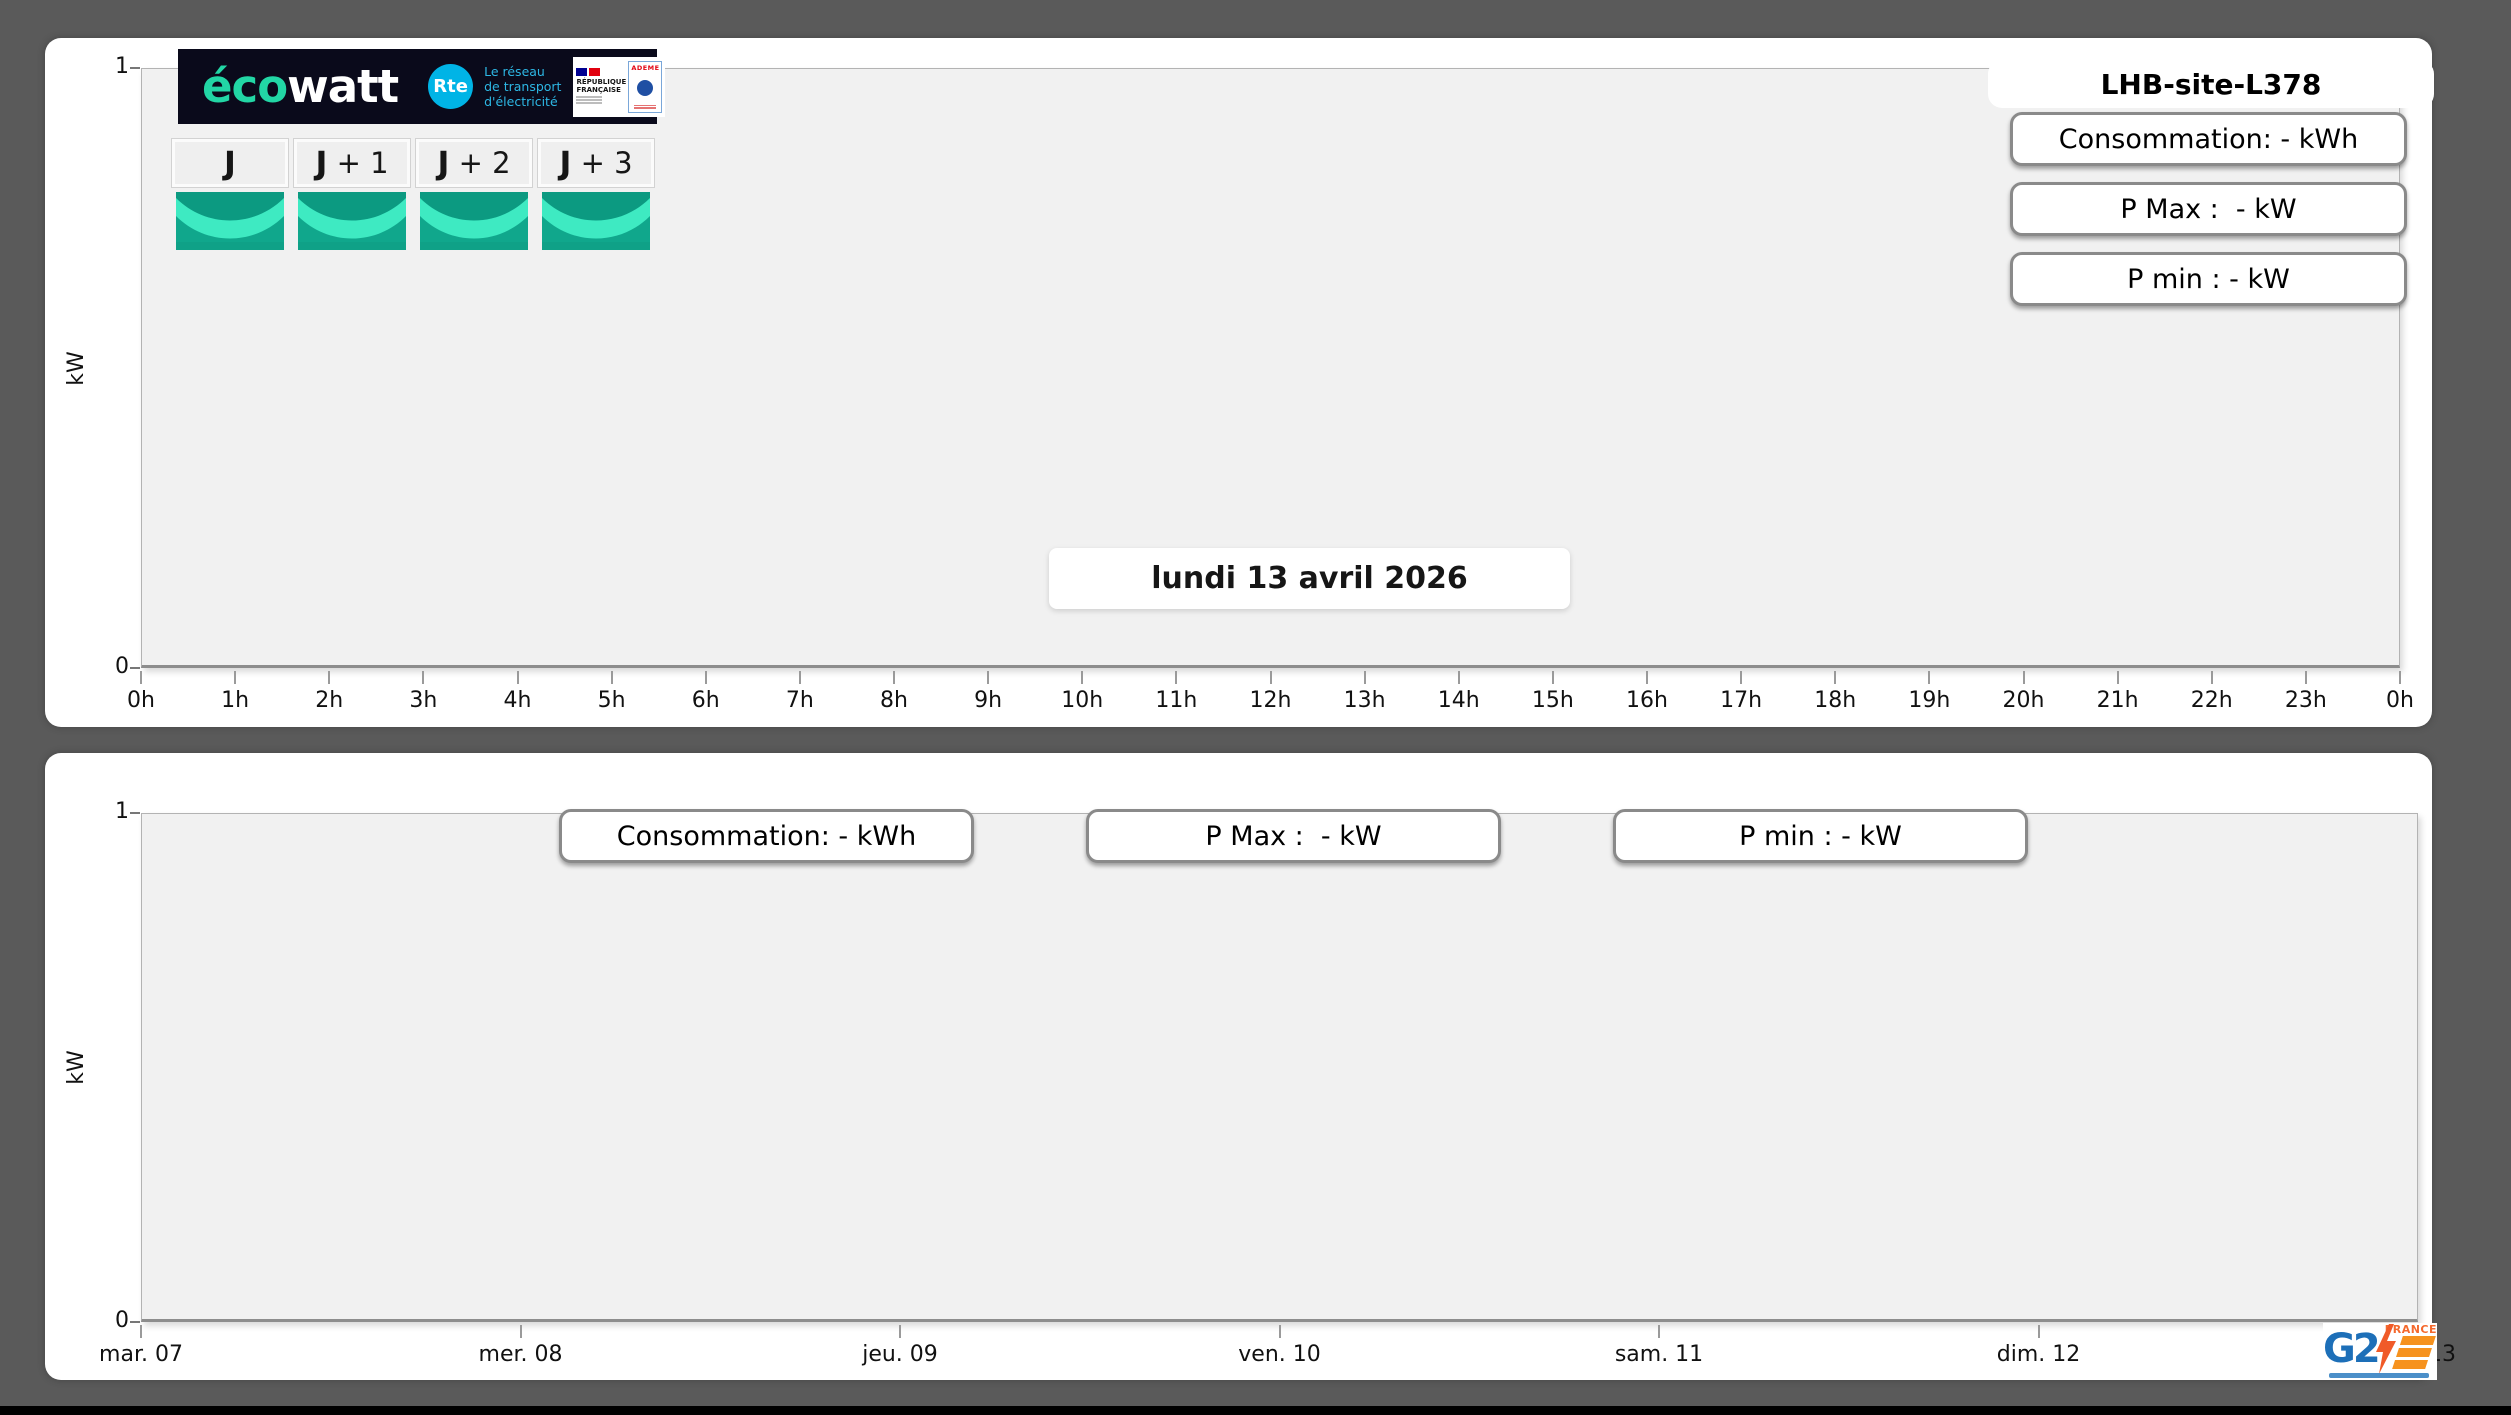  What do you see at coordinates (1741, 700) in the screenshot?
I see `x-tick-label: 17h` at bounding box center [1741, 700].